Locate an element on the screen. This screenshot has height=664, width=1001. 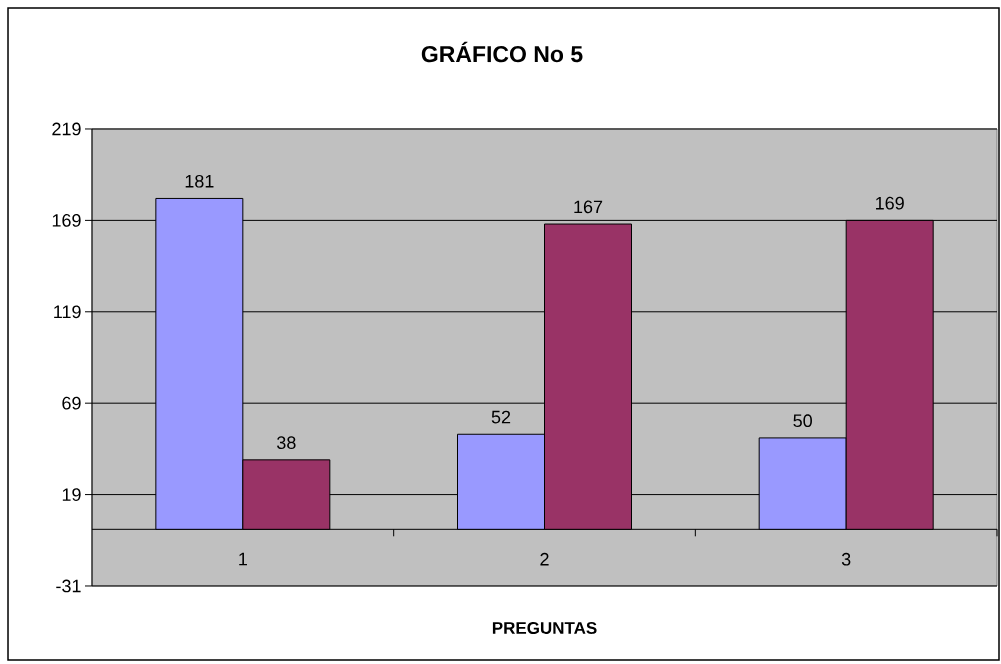
data-label: 50 is located at coordinates (802, 421).